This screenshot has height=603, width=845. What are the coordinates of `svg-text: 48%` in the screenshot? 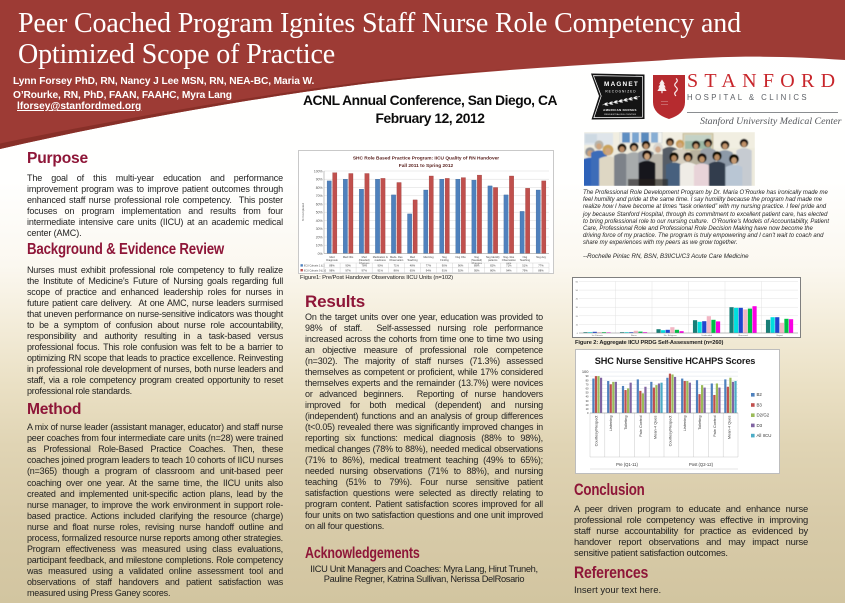 It's located at (413, 266).